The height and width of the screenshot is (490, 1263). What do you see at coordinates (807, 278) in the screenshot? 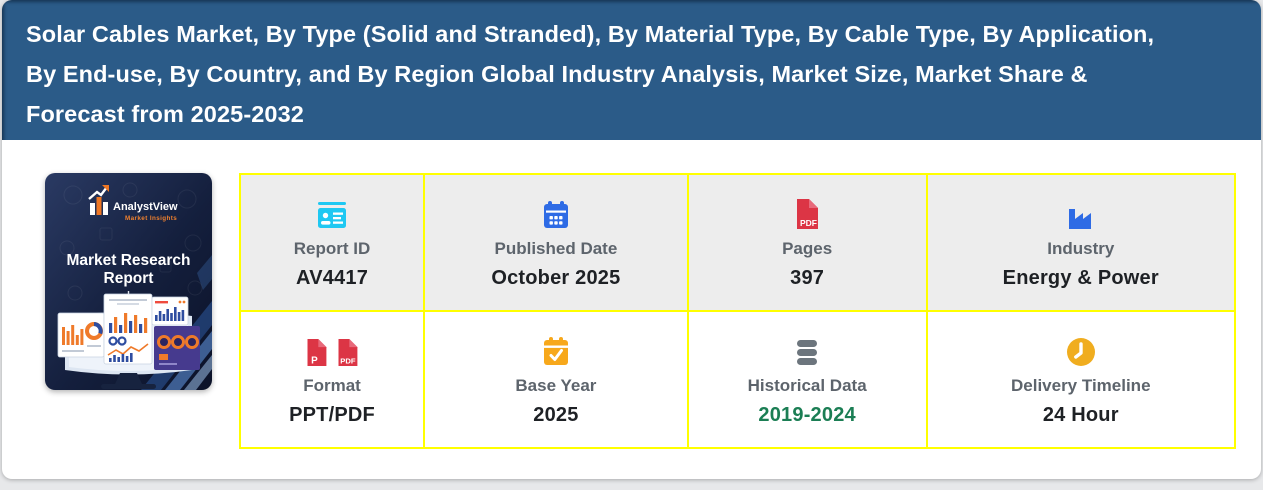
I see `meta-value: 397` at bounding box center [807, 278].